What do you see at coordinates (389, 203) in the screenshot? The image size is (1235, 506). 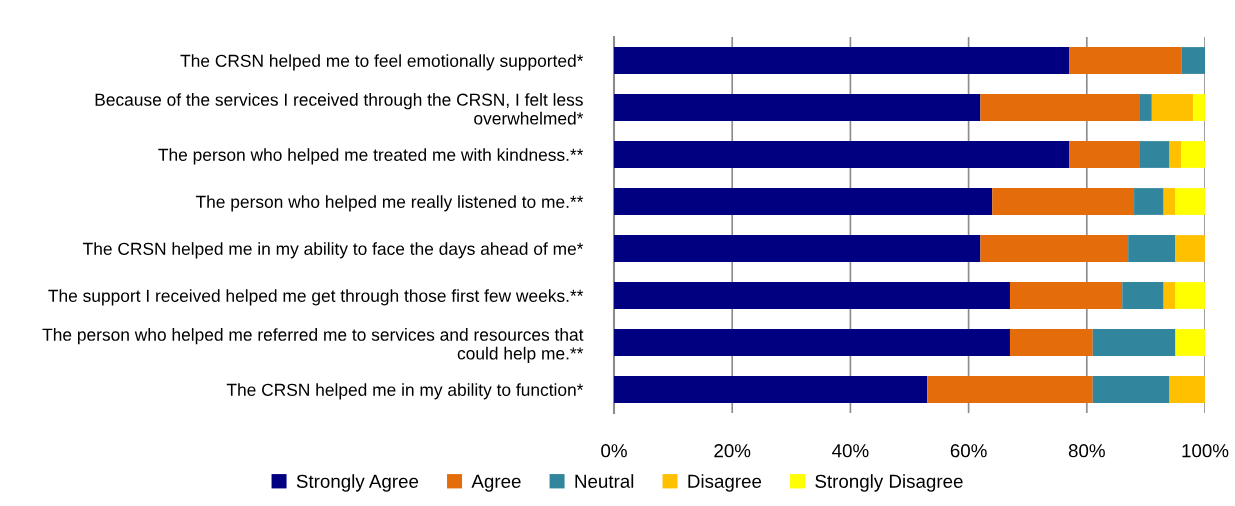 I see `y-tick-label: The person who helped me really listened to me.**` at bounding box center [389, 203].